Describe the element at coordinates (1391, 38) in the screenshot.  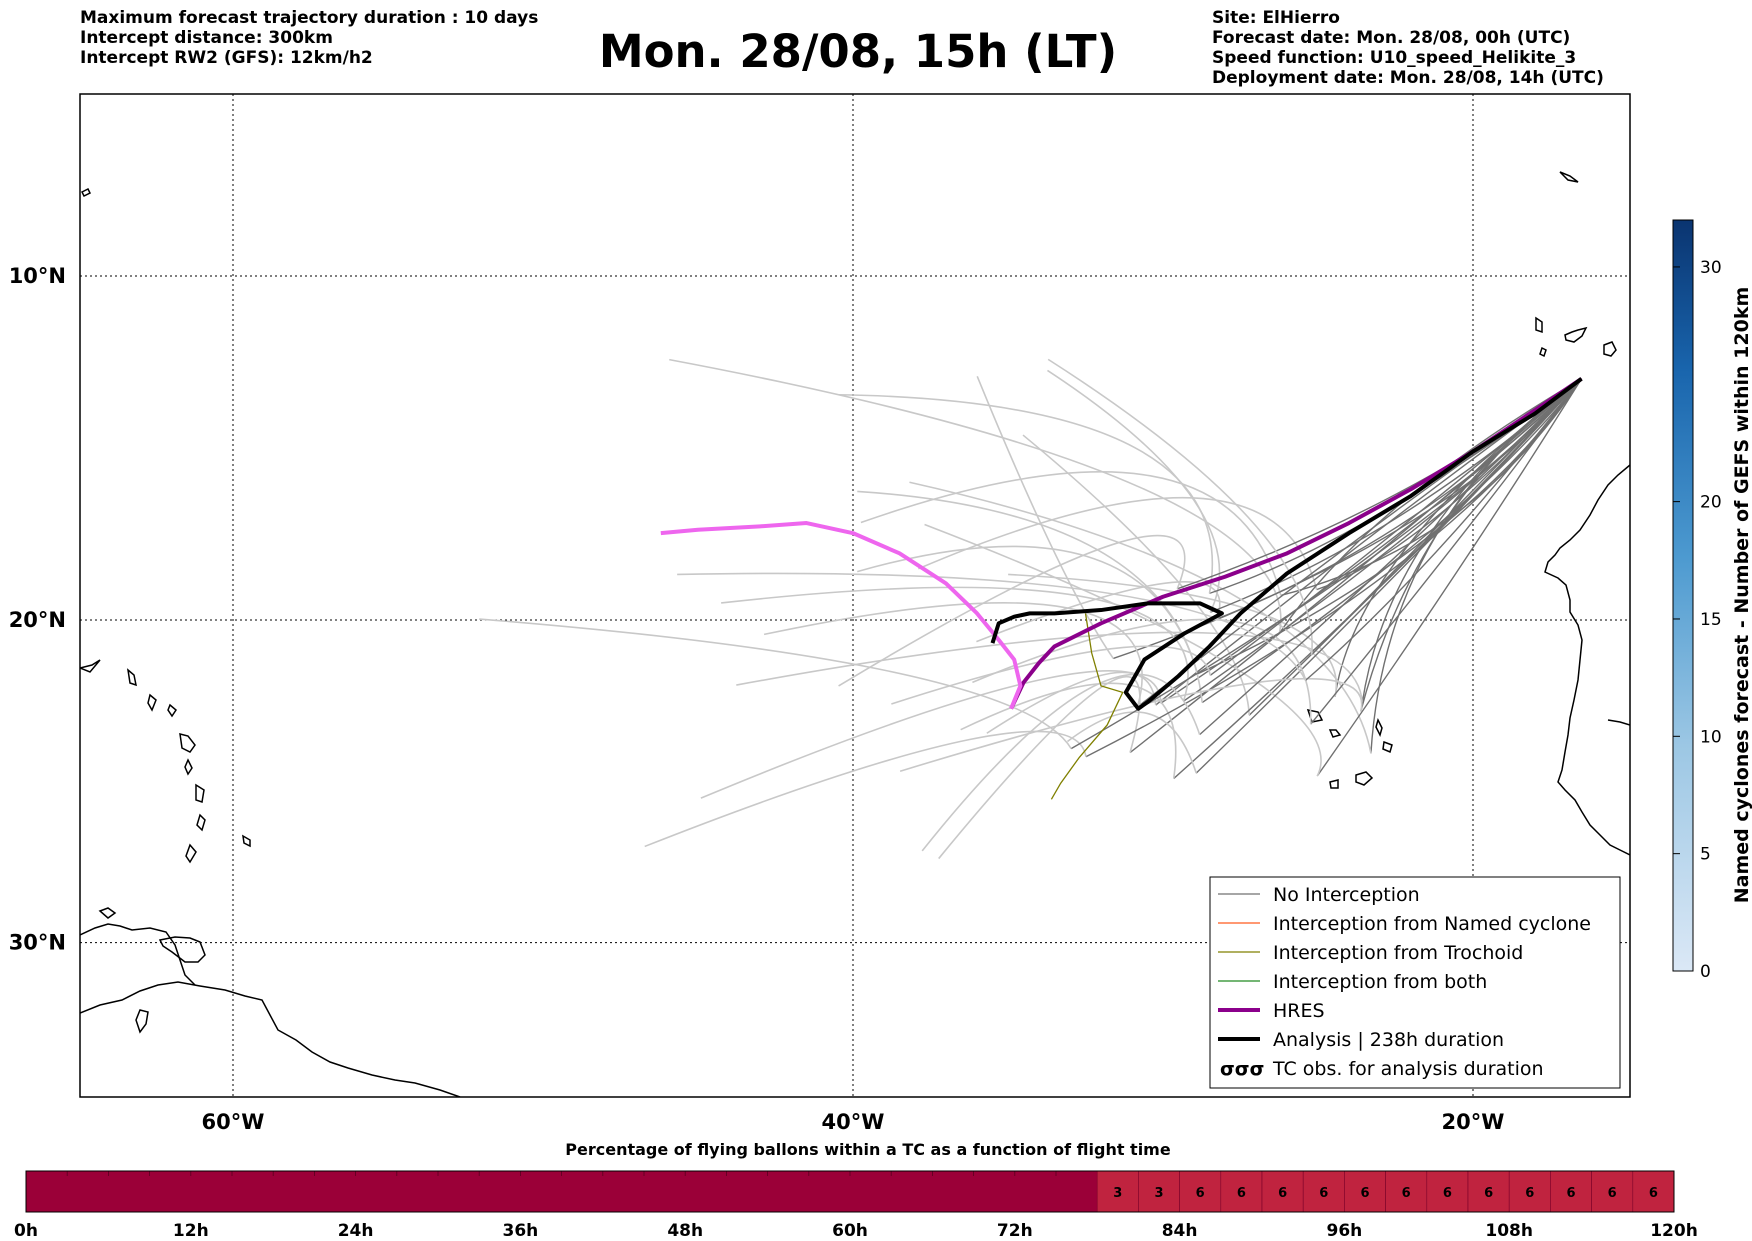
I see `header-forecast-date: Forecast date: Mon. 28/08, 00h (UTC)` at that location.